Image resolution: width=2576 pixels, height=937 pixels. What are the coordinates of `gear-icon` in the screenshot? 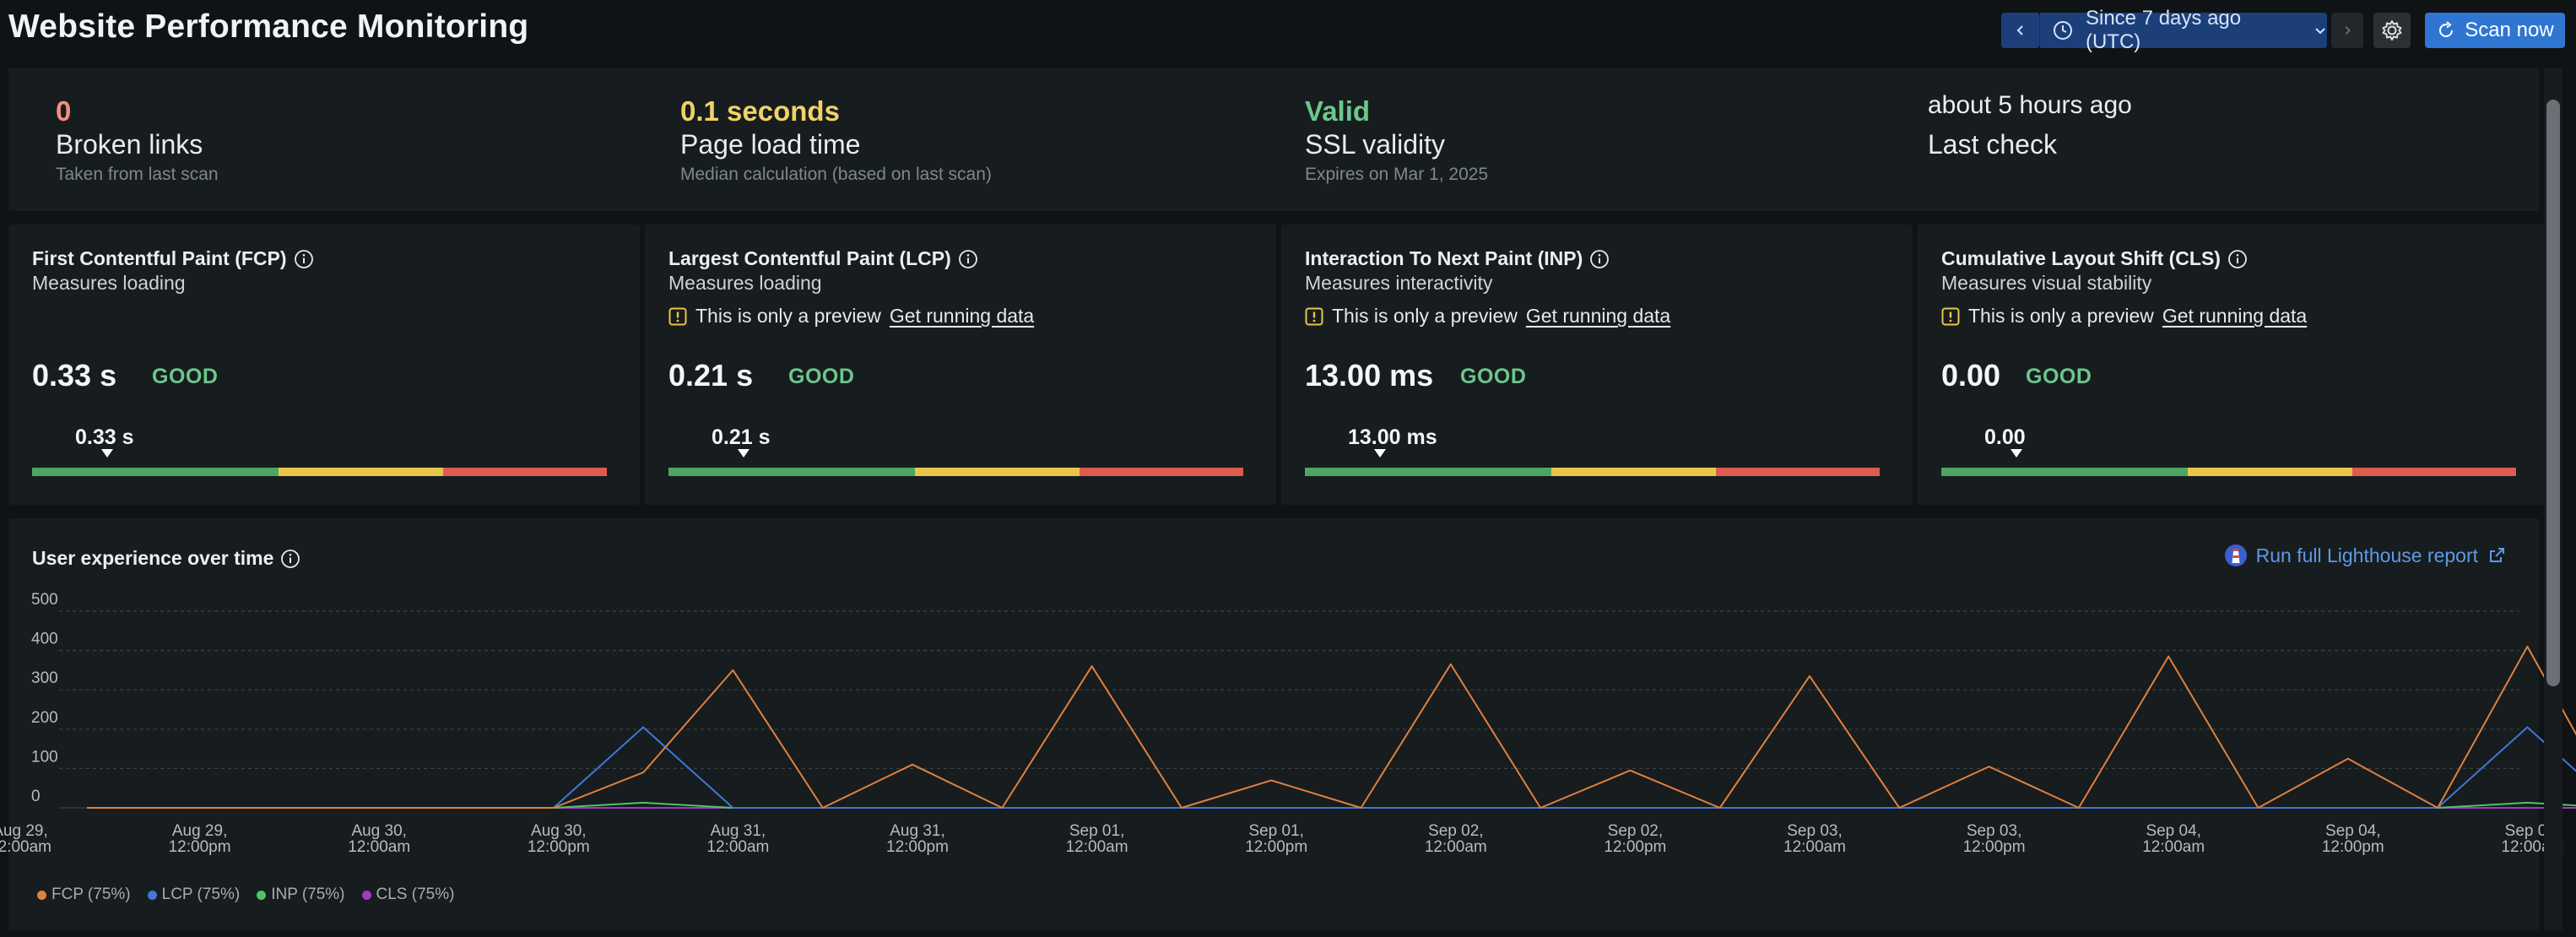 It's located at (2392, 31).